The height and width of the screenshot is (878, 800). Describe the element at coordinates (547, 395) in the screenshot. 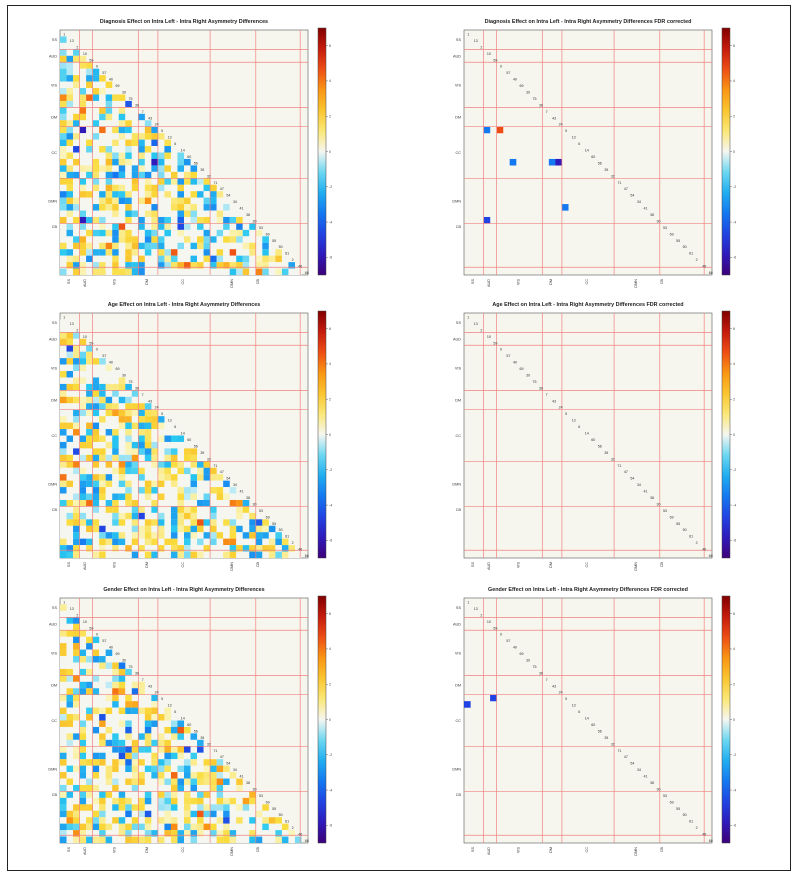

I see `diagonal-label: 7` at that location.